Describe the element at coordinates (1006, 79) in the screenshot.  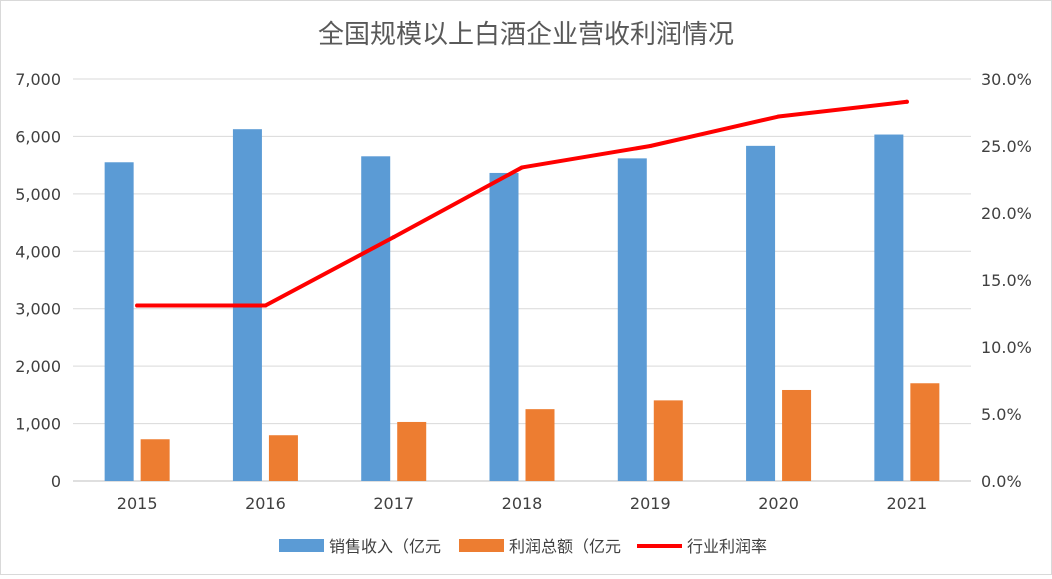
I see `right-tick-label: 30.0%` at that location.